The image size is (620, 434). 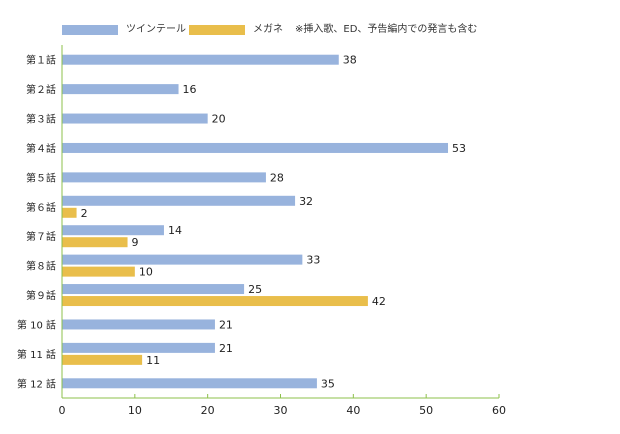 I want to click on x-tick-label: 60, so click(x=499, y=410).